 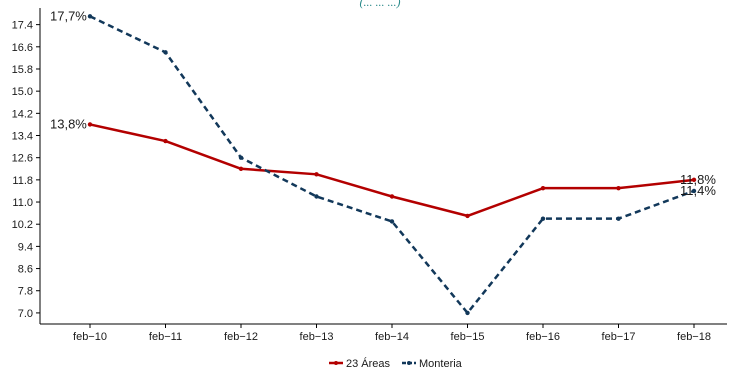 I want to click on legend-label: 23 Áreas, so click(x=368, y=363).